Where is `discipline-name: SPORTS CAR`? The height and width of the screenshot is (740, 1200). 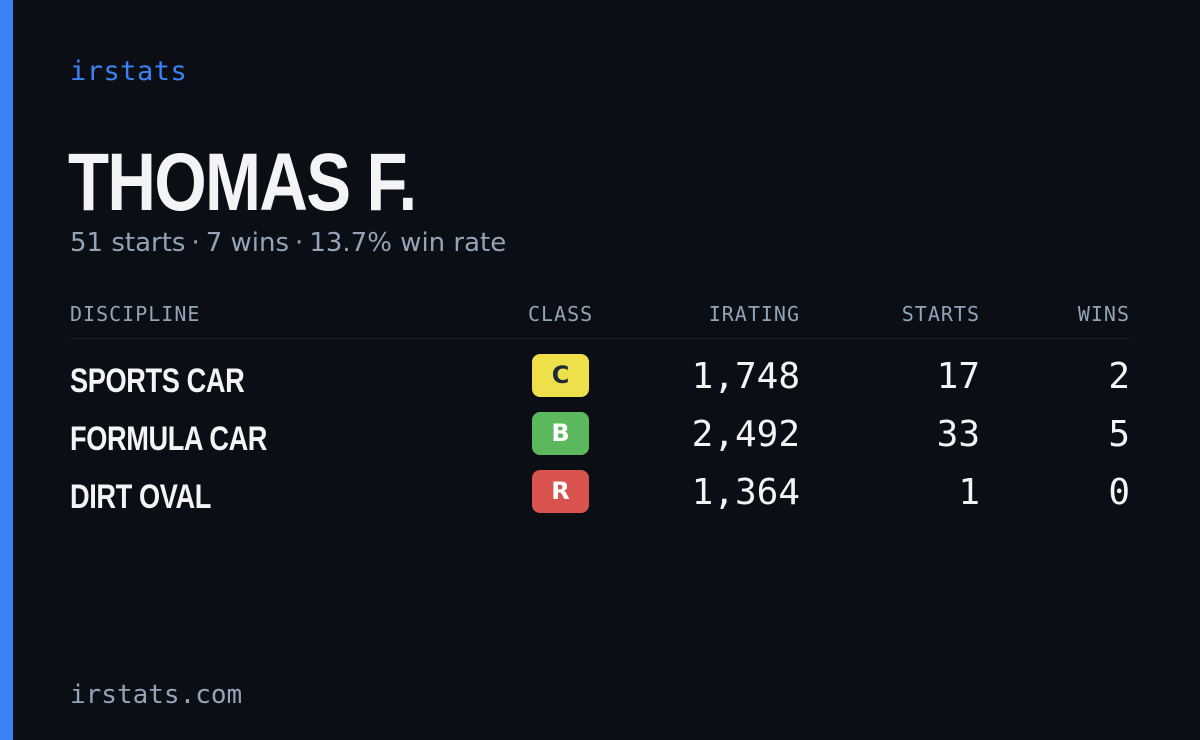 discipline-name: SPORTS CAR is located at coordinates (157, 381).